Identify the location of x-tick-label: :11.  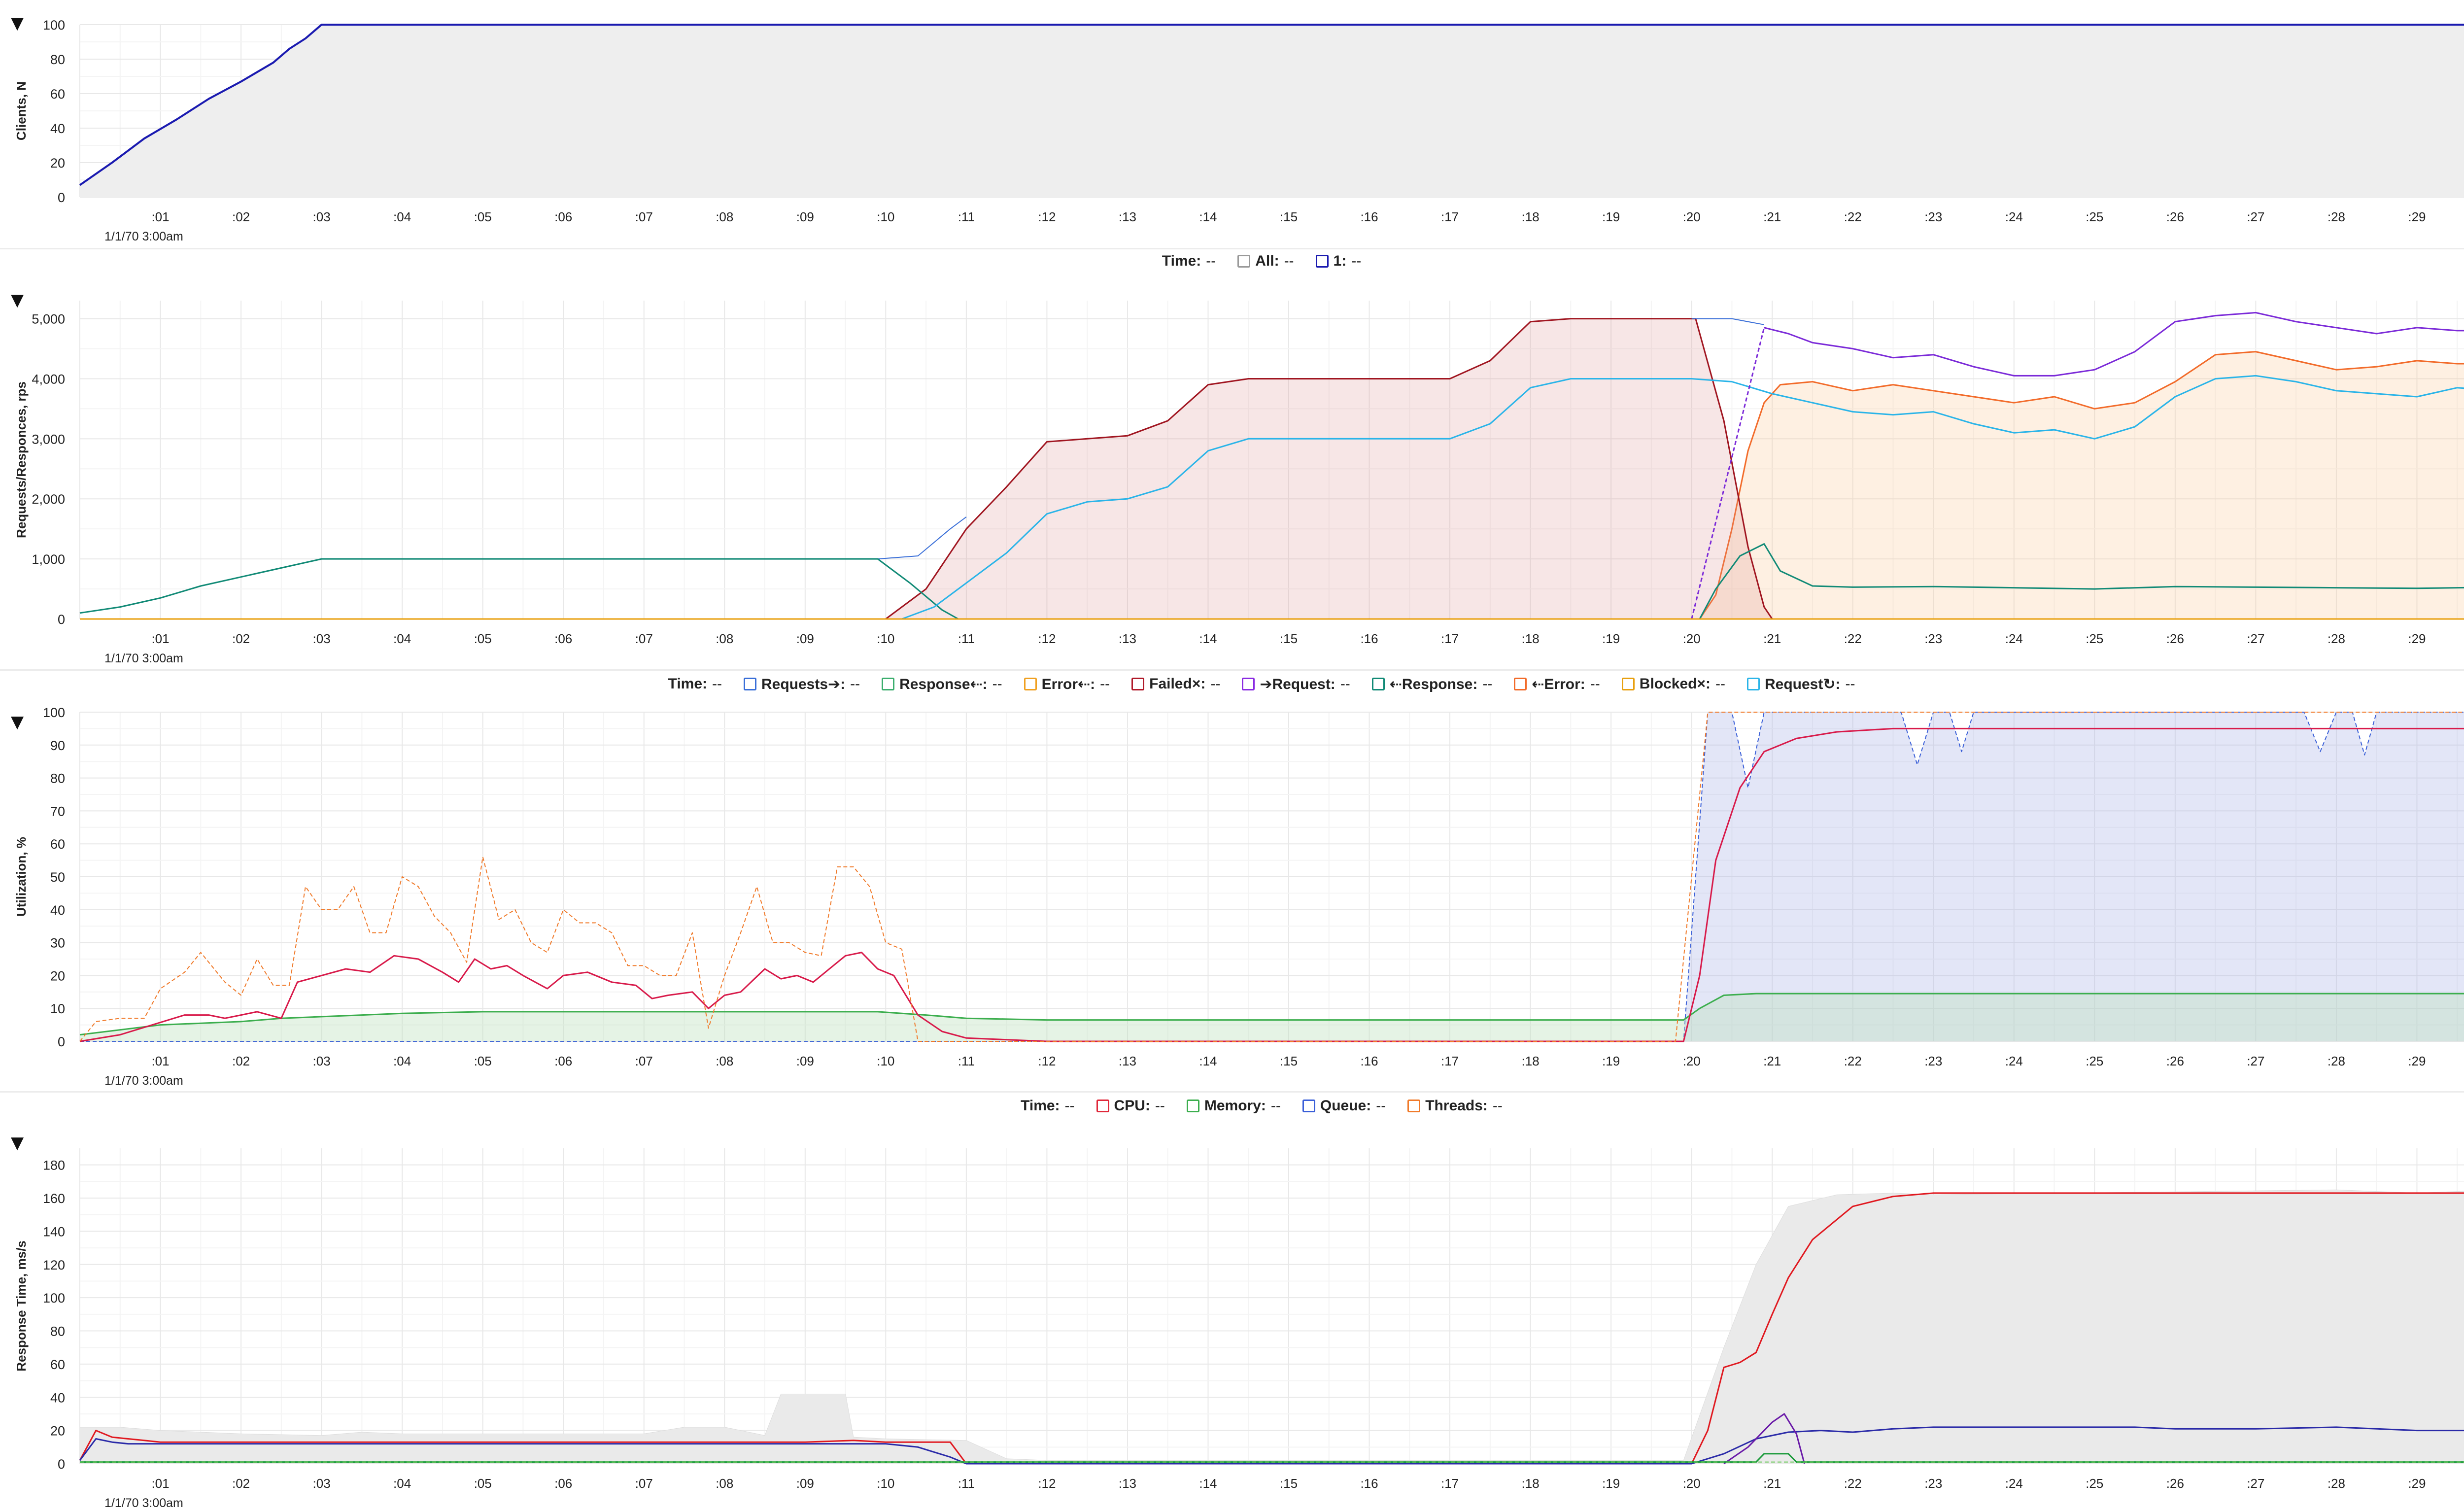
(966, 1483).